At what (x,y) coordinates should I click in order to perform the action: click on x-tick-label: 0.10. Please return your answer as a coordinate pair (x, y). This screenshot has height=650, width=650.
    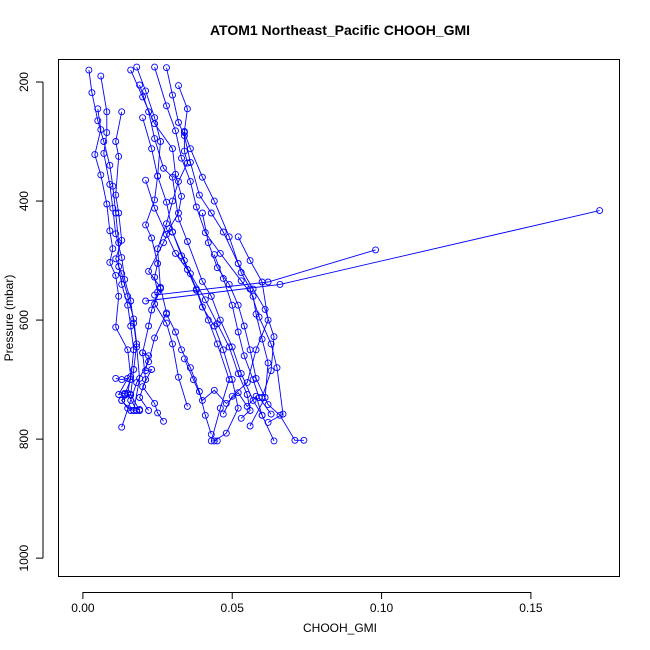
    Looking at the image, I should click on (382, 608).